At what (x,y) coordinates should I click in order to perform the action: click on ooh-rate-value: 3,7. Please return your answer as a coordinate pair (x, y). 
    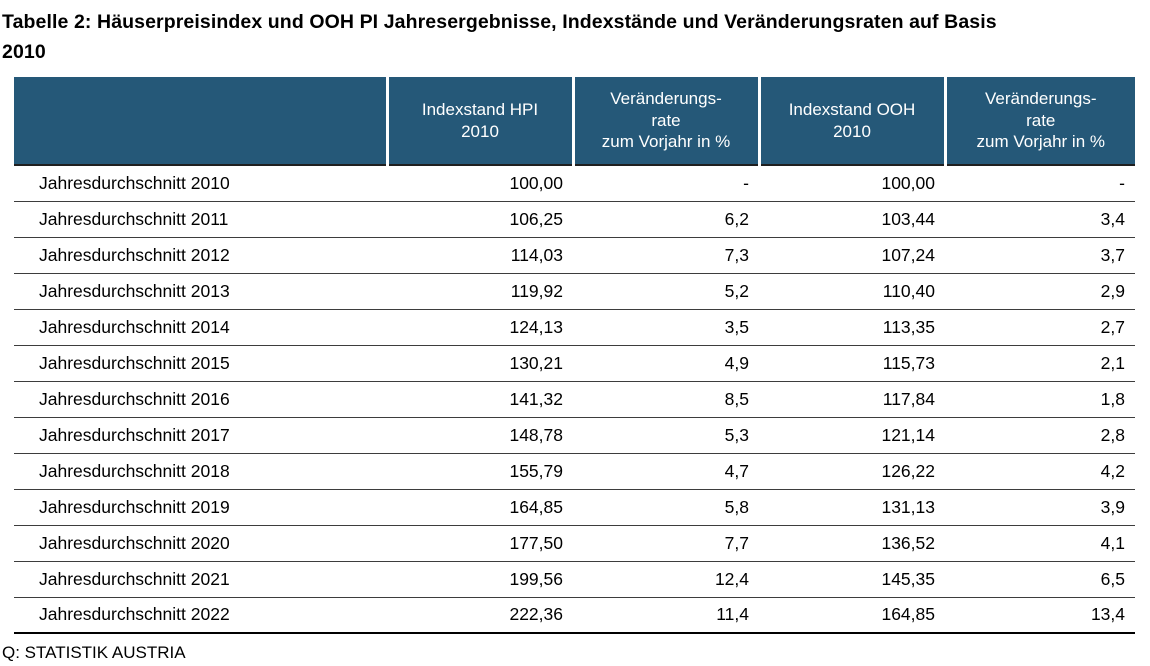
    Looking at the image, I should click on (1040, 255).